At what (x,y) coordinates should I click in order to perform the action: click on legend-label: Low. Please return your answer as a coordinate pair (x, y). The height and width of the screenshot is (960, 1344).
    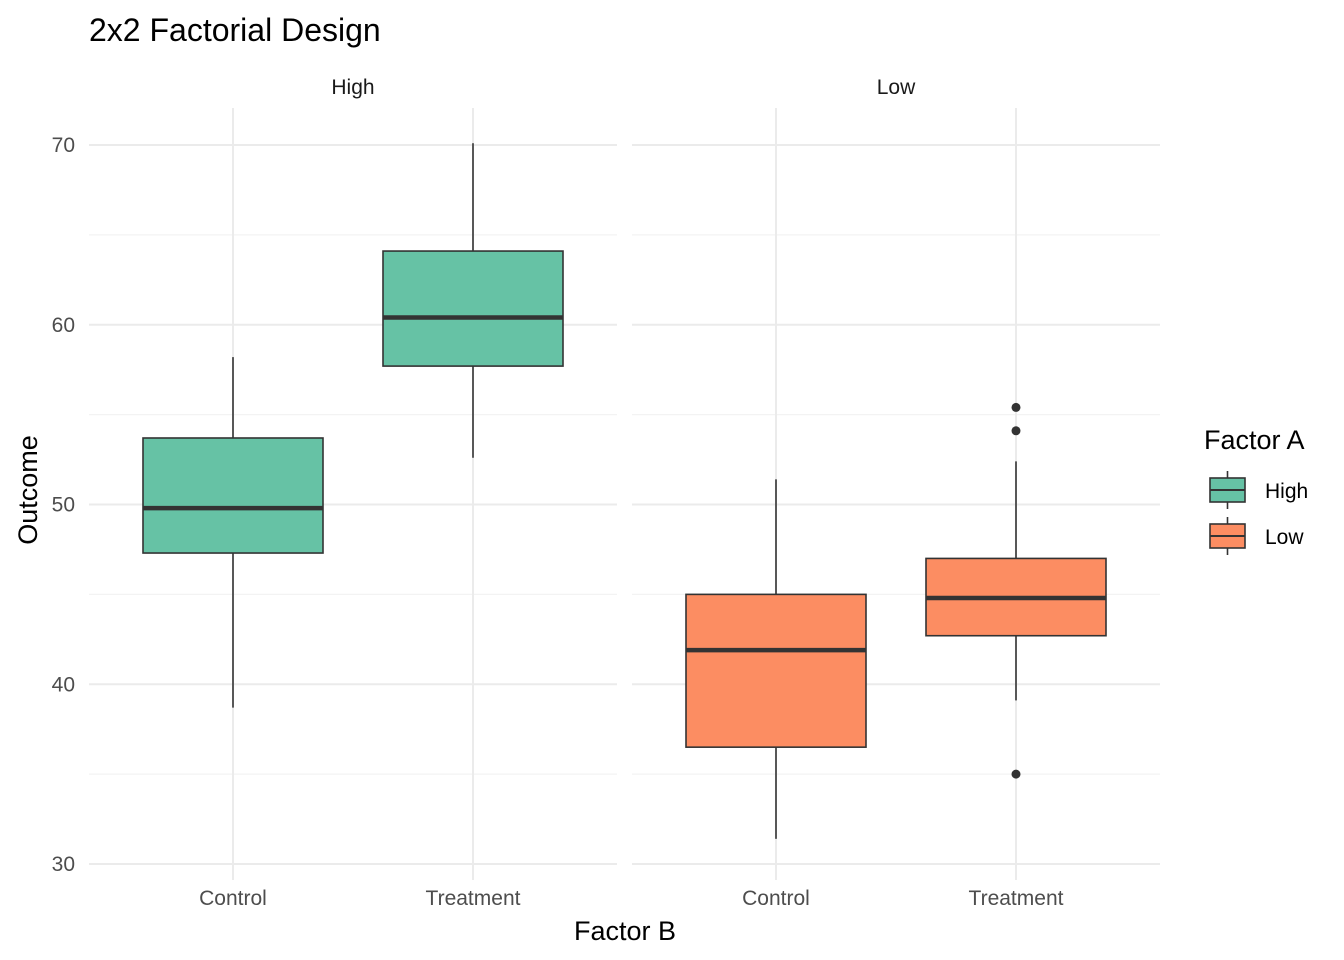
    Looking at the image, I should click on (1284, 537).